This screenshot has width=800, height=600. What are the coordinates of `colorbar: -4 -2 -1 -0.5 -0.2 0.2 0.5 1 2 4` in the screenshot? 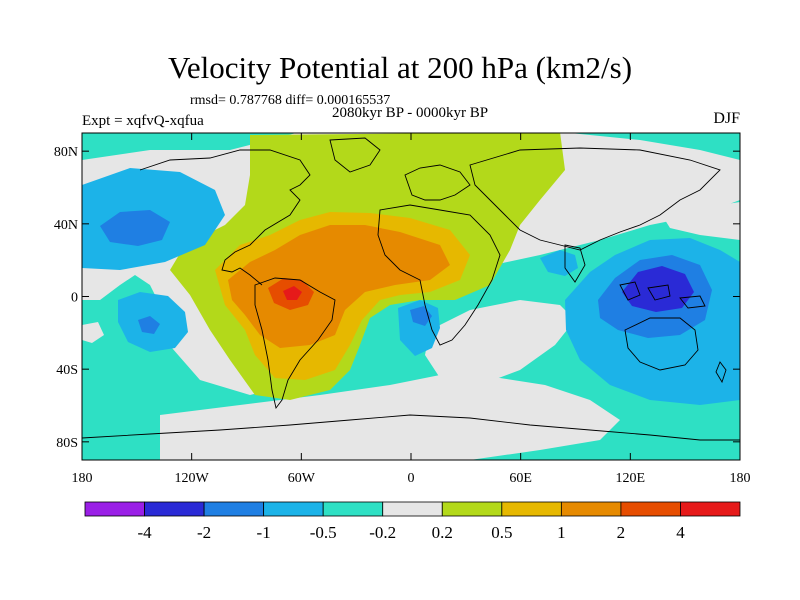 It's located at (412, 521).